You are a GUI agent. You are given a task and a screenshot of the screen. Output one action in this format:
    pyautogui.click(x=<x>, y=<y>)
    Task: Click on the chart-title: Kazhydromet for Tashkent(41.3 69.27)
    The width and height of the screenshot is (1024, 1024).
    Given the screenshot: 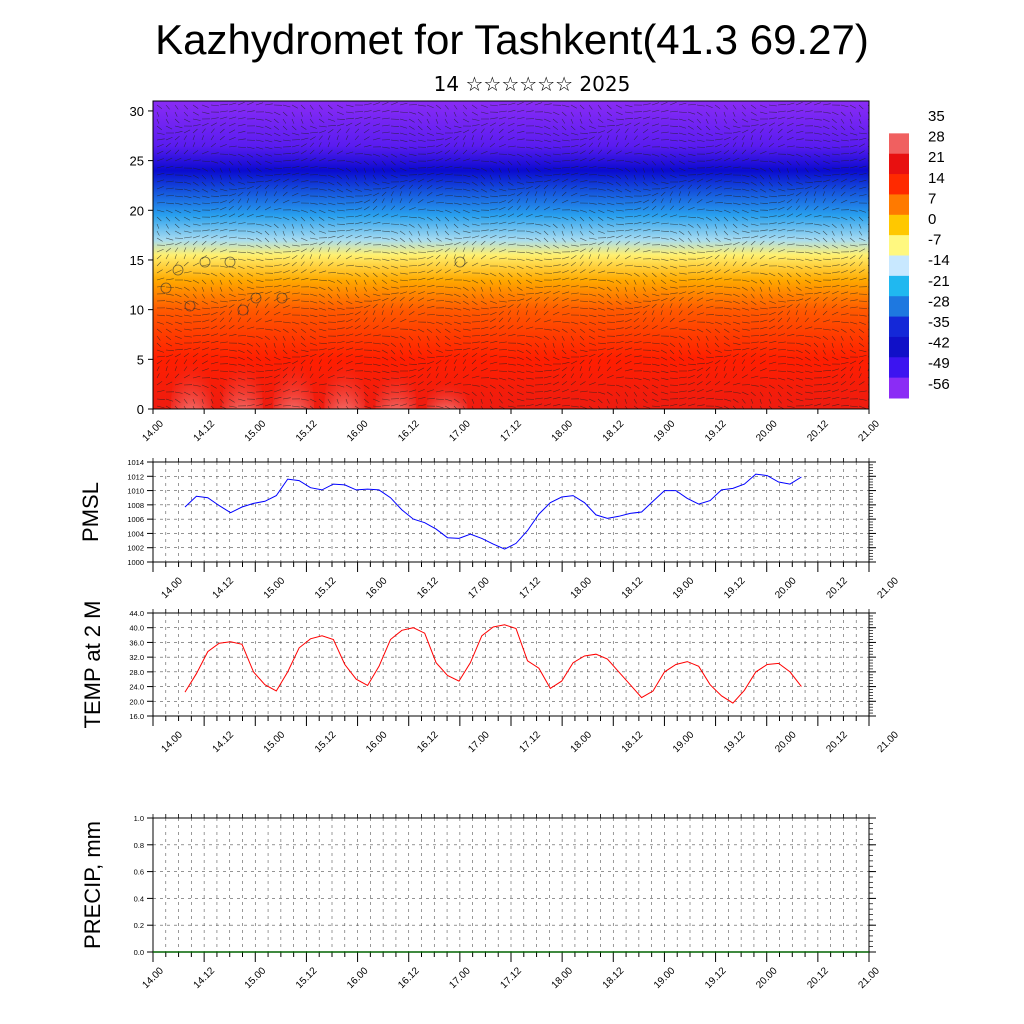 What is the action you would take?
    pyautogui.click(x=512, y=39)
    